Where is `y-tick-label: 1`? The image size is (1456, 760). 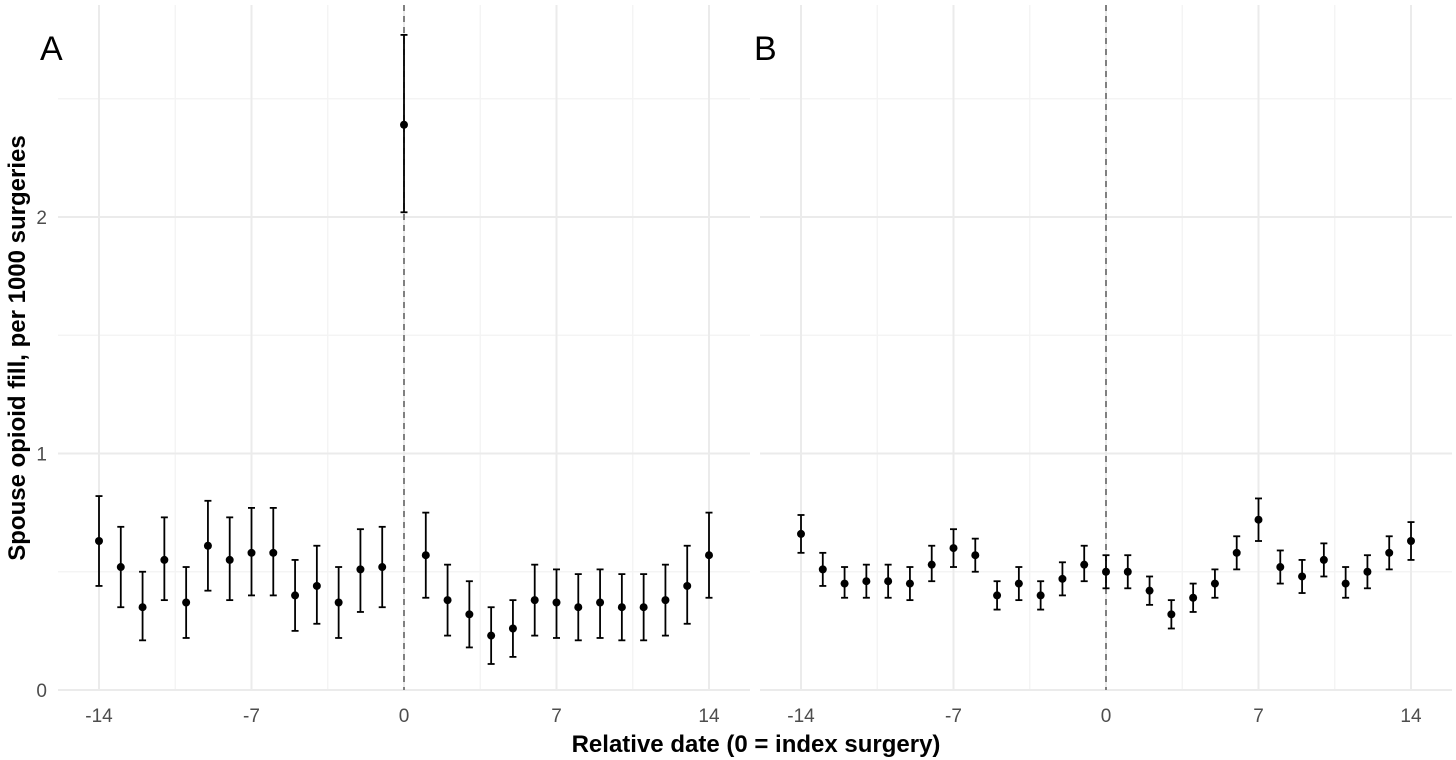 y-tick-label: 1 is located at coordinates (41, 455).